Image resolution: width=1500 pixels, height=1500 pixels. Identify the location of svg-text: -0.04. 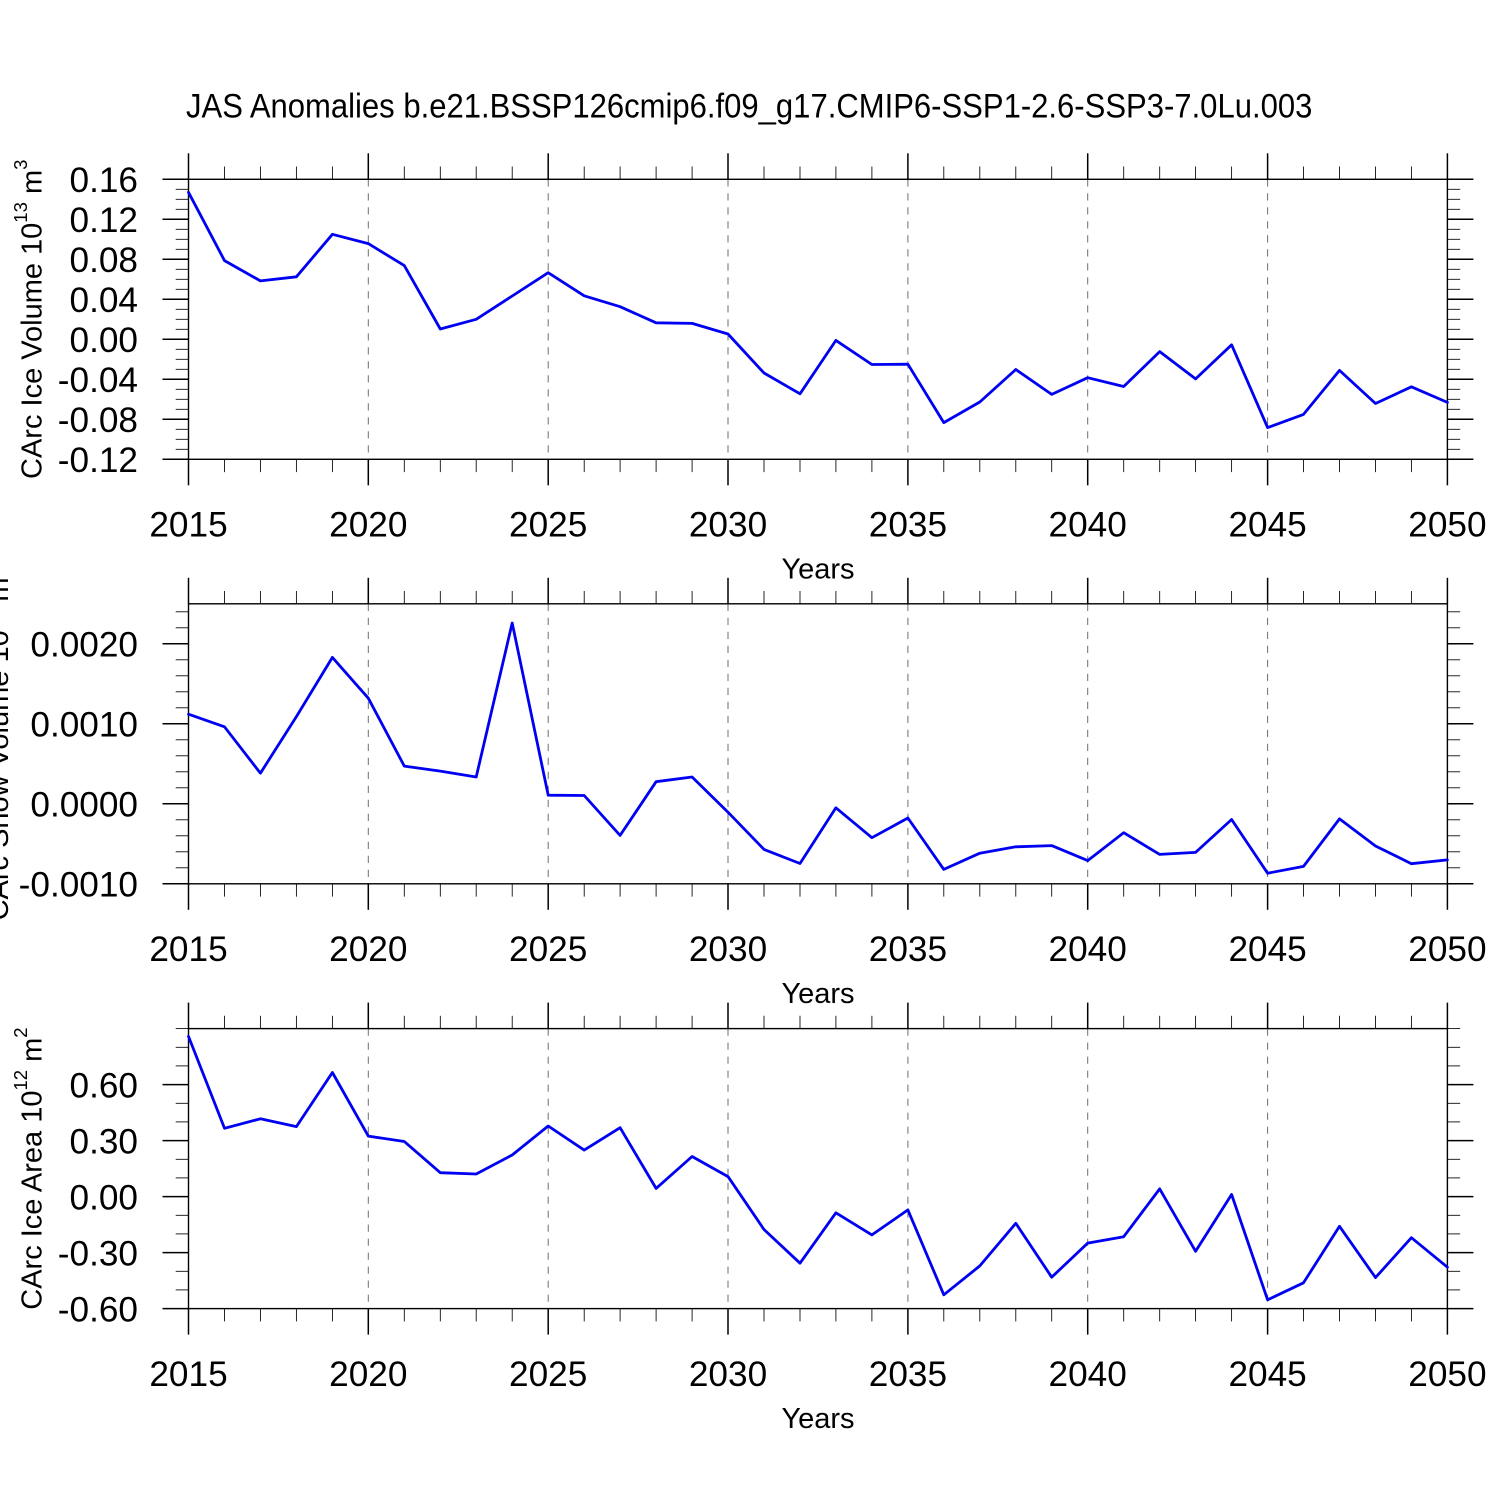
(98, 380).